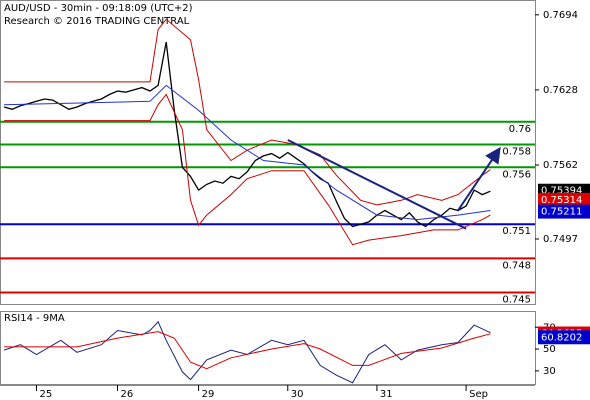 The width and height of the screenshot is (590, 400). Describe the element at coordinates (516, 265) in the screenshot. I see `level-label: 0.748` at that location.